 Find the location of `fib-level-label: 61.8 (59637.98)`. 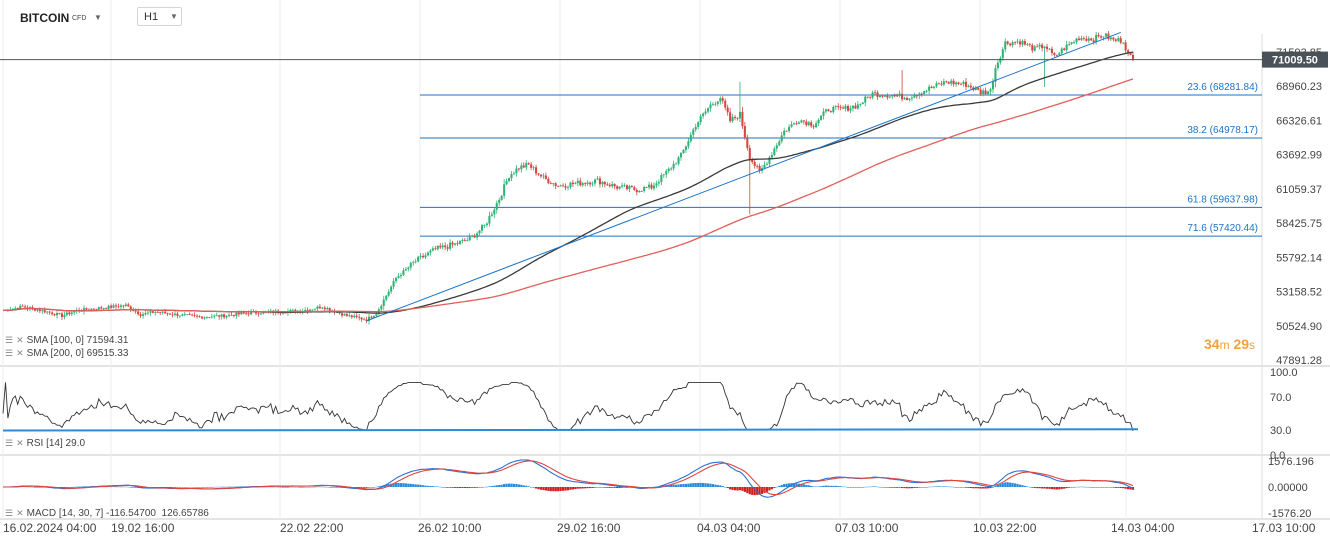

fib-level-label: 61.8 (59637.98) is located at coordinates (1222, 199).